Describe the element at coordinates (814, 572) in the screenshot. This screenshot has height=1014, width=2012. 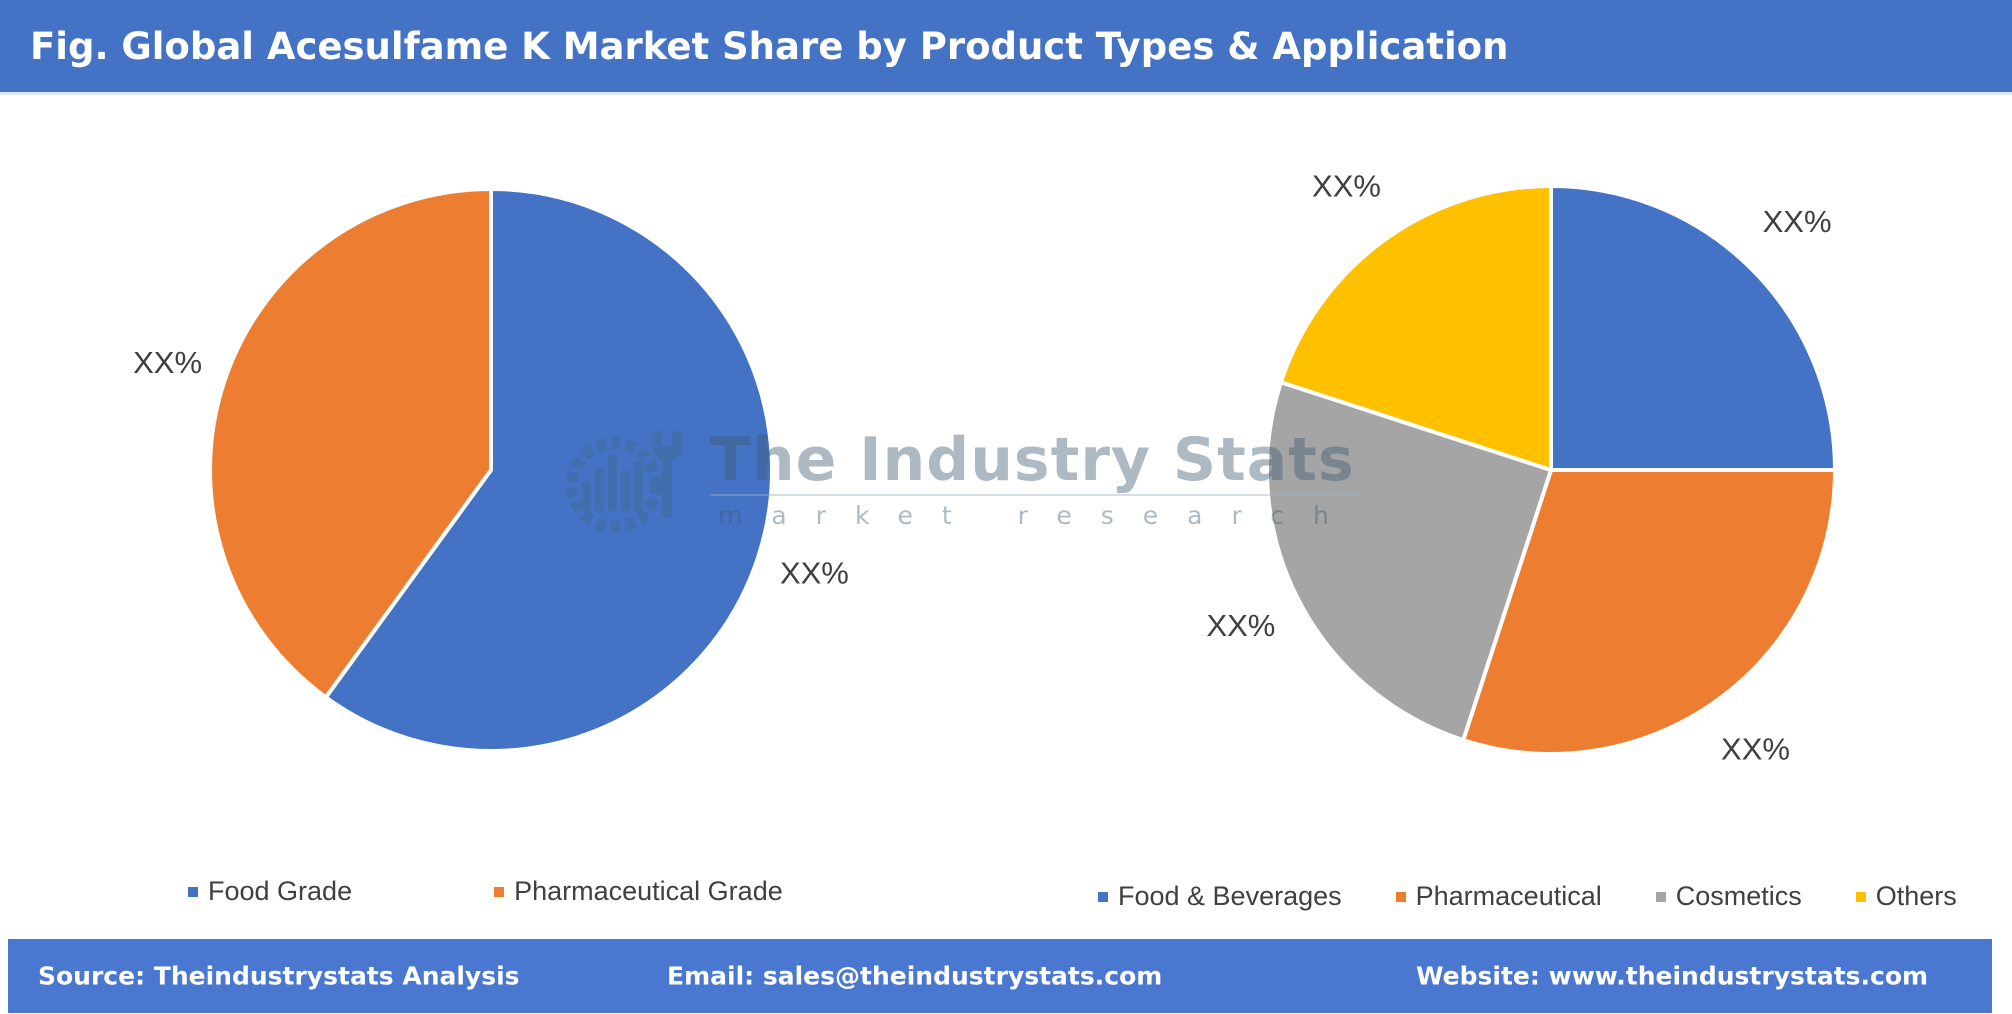
I see `pie1-data-label-food-grade: XX%` at that location.